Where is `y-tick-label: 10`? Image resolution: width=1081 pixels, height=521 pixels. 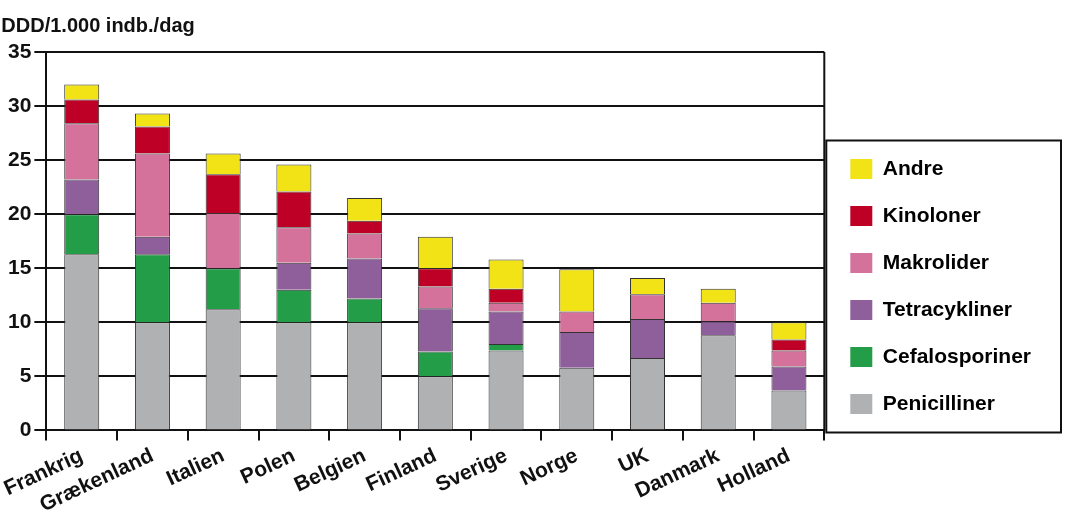
y-tick-label: 10 is located at coordinates (20, 321).